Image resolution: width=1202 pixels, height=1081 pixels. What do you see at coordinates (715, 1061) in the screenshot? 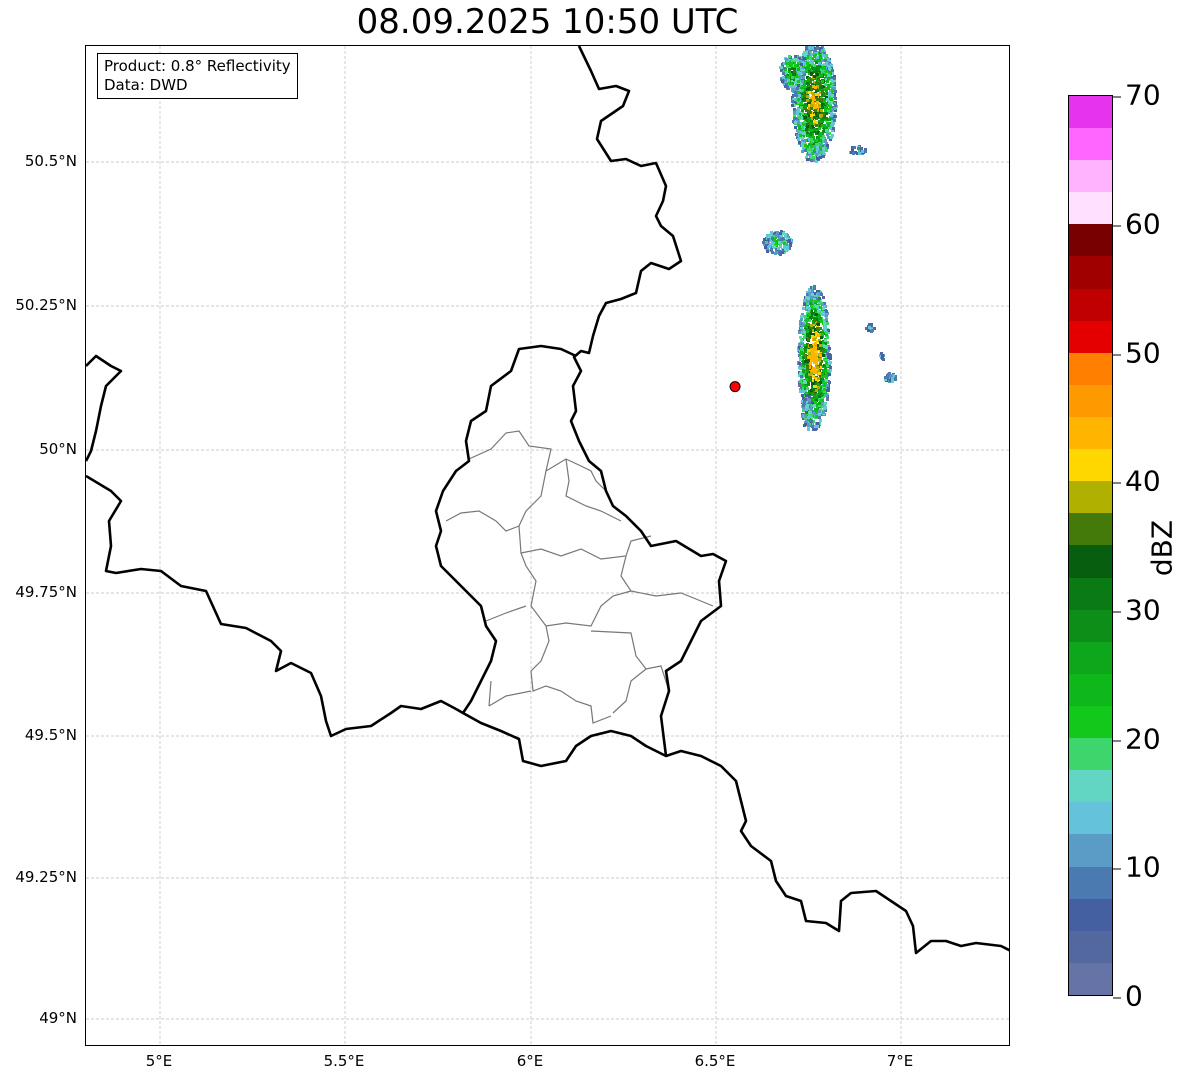
I see `lon-tick: 6.5°E` at bounding box center [715, 1061].